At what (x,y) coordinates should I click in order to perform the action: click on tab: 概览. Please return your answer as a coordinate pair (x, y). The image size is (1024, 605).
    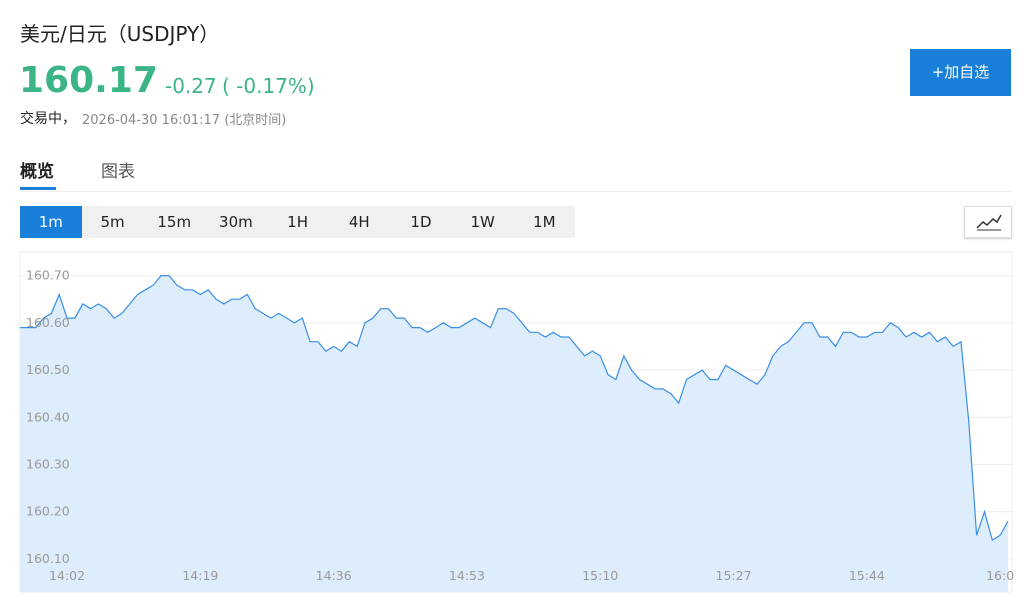
    Looking at the image, I should click on (37, 172).